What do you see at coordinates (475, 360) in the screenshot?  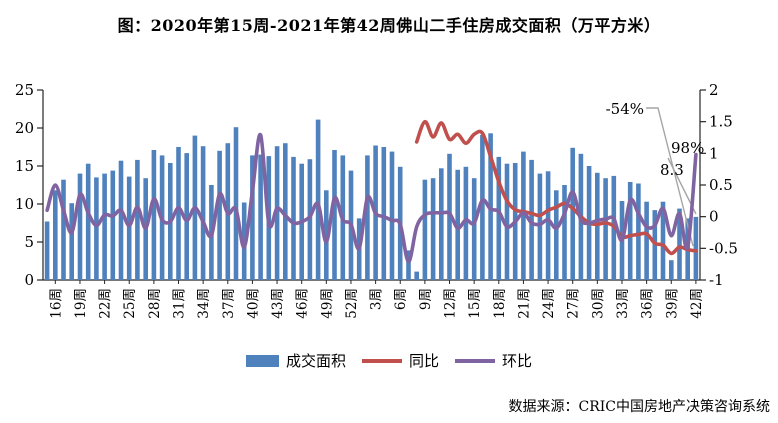 I see `wow-line-swatch-icon` at bounding box center [475, 360].